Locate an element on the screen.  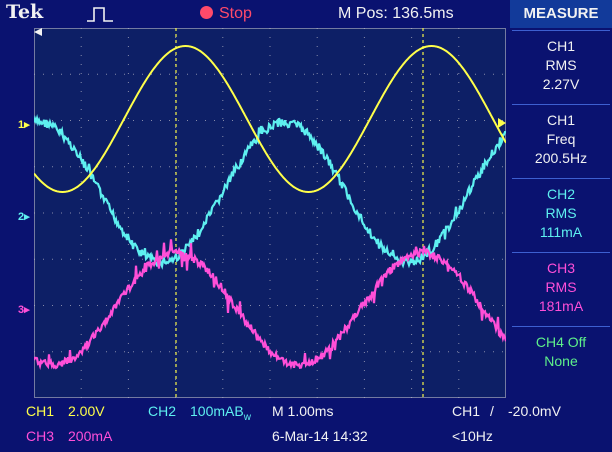
ch1-marker: 1▸ is located at coordinates (24, 125).